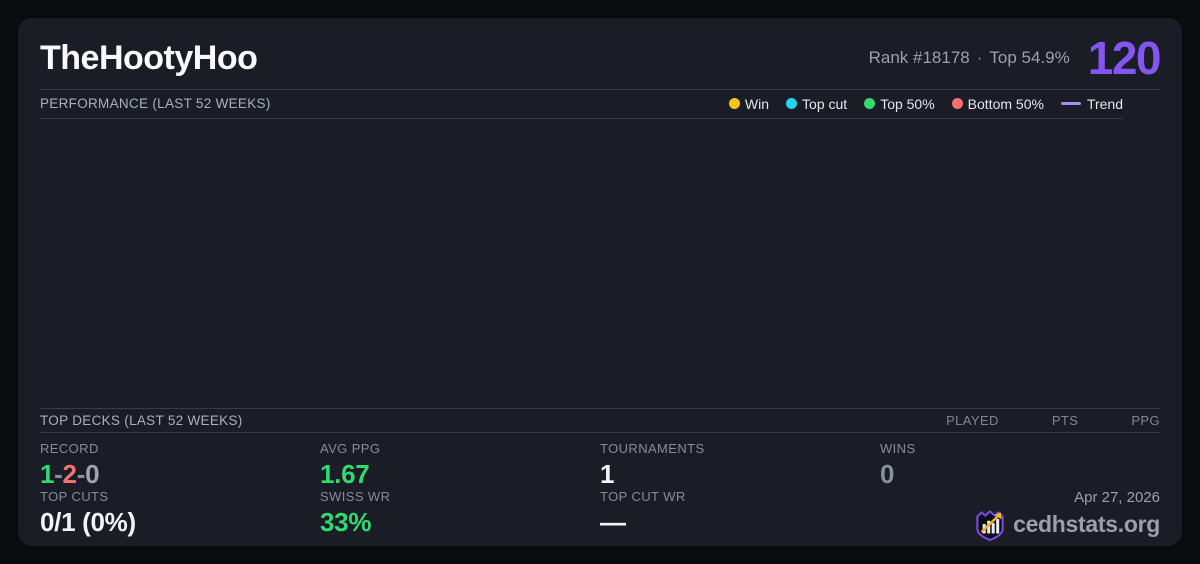 The width and height of the screenshot is (1200, 564). I want to click on column-header-played: PLAYED, so click(972, 420).